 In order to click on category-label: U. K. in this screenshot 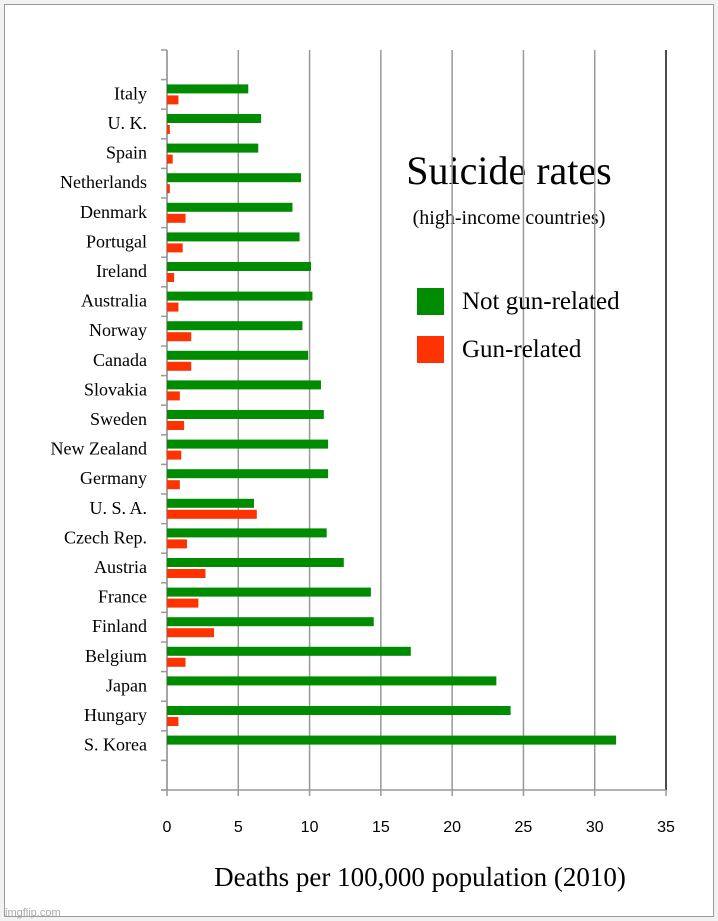, I will do `click(128, 123)`.